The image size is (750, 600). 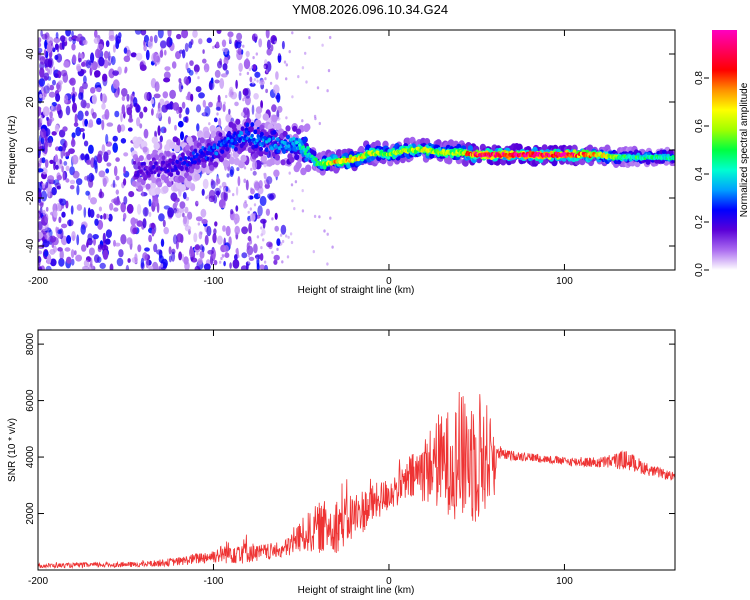 What do you see at coordinates (564, 581) in the screenshot?
I see `snr-xtick-label: 100` at bounding box center [564, 581].